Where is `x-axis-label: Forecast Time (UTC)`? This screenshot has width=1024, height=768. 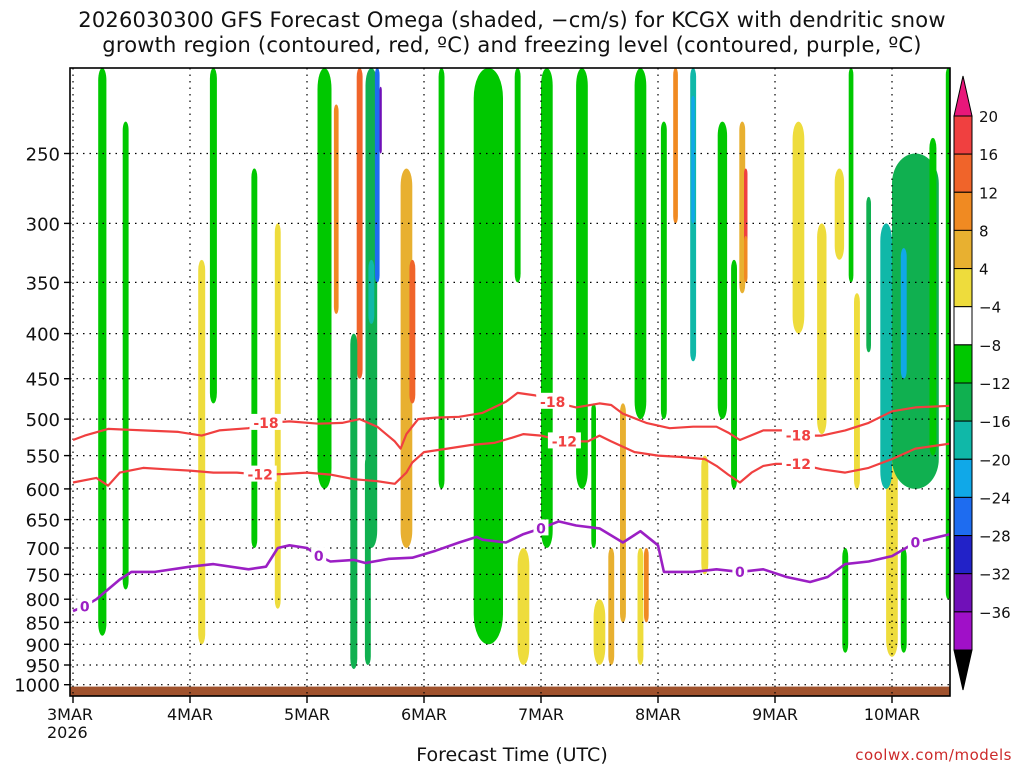 x-axis-label: Forecast Time (UTC) is located at coordinates (512, 755).